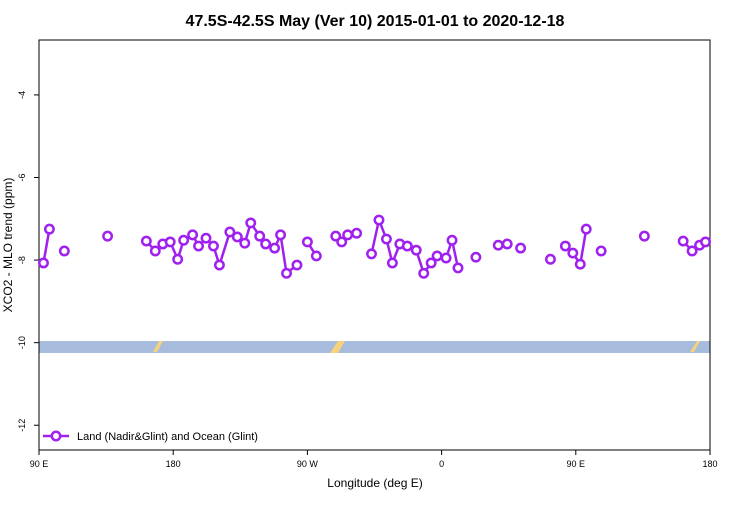  Describe the element at coordinates (426, 347) in the screenshot. I see `land-patches` at that location.